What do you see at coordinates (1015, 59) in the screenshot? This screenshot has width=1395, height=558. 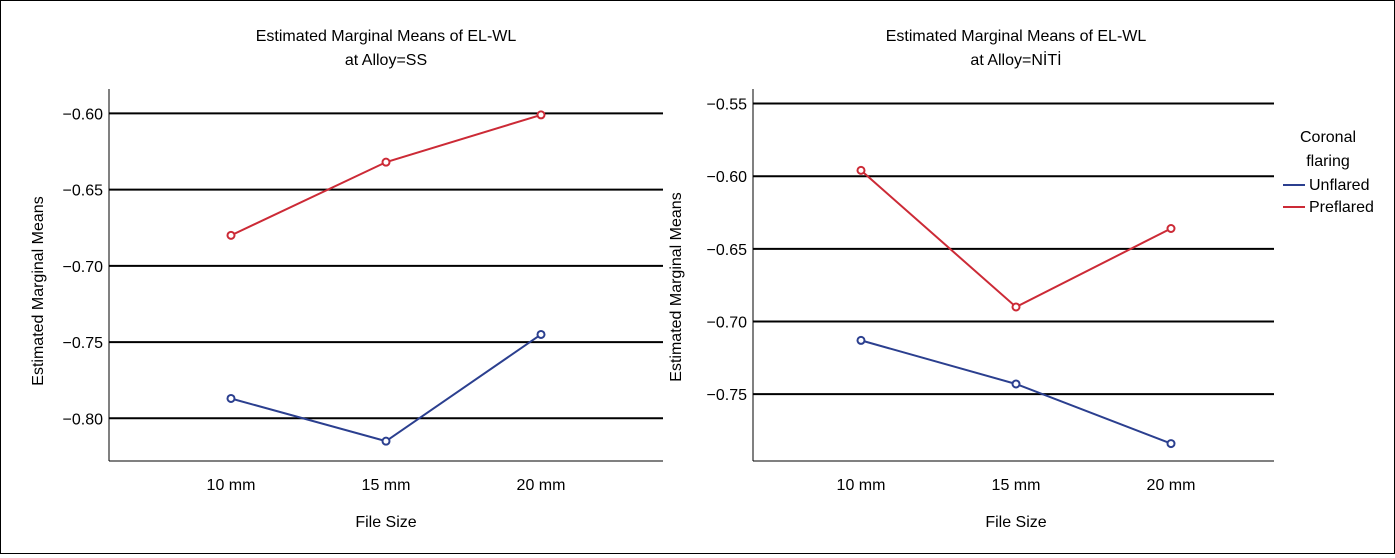 I see `chart-title-line2: at Alloy=NİTİ` at bounding box center [1015, 59].